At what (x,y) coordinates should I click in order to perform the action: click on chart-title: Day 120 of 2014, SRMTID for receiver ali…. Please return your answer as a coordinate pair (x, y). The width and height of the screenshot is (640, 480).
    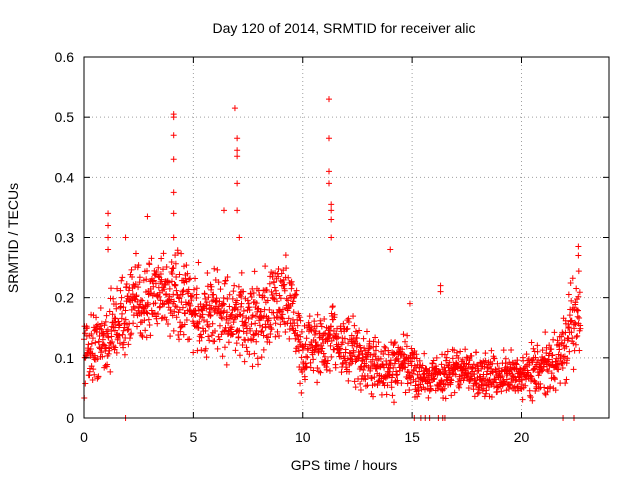
    Looking at the image, I should click on (344, 28).